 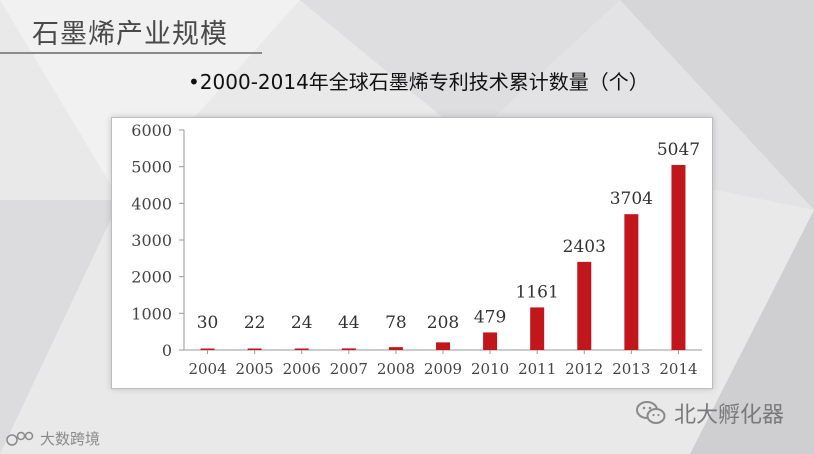 I want to click on x-tick-label: 2007, so click(x=349, y=369).